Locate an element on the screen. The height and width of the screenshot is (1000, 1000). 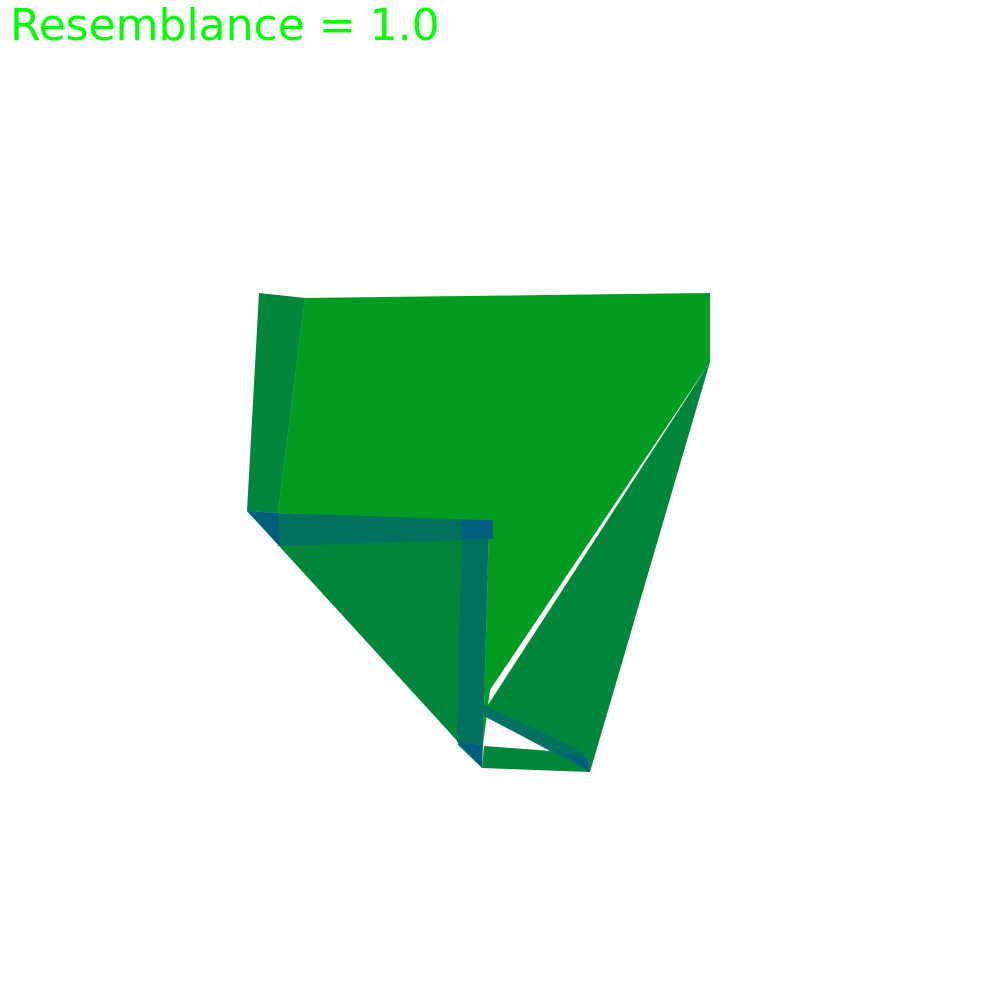
bottom-left-flap is located at coordinates (364, 639).